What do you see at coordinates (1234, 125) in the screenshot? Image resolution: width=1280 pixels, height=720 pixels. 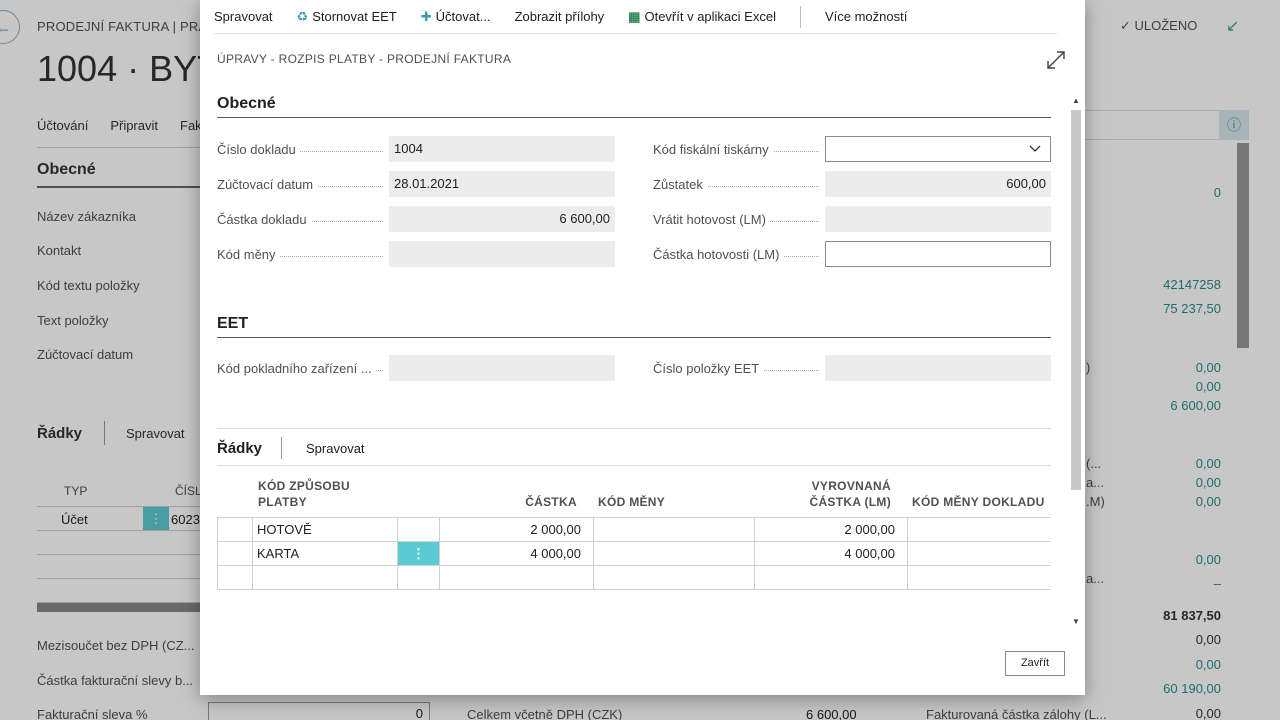 I see `info-icon: ⓘ` at bounding box center [1234, 125].